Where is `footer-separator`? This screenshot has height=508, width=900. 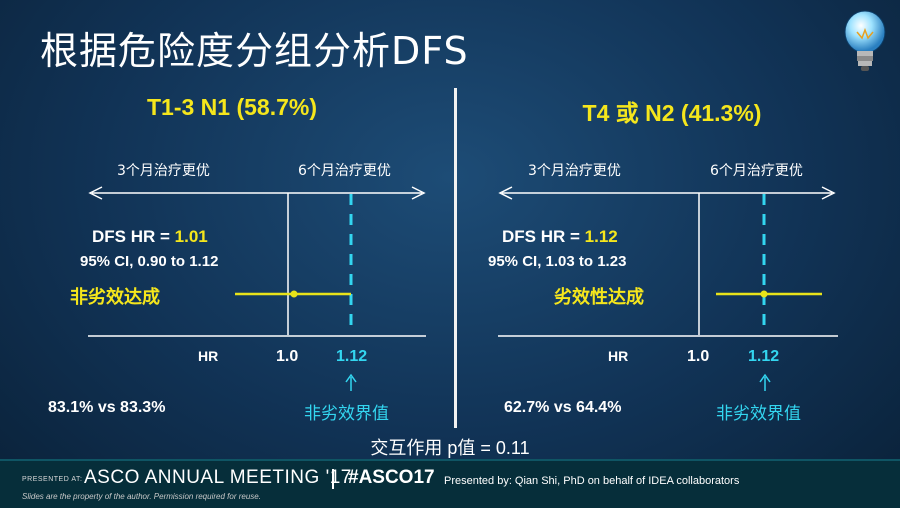
footer-separator is located at coordinates (333, 479).